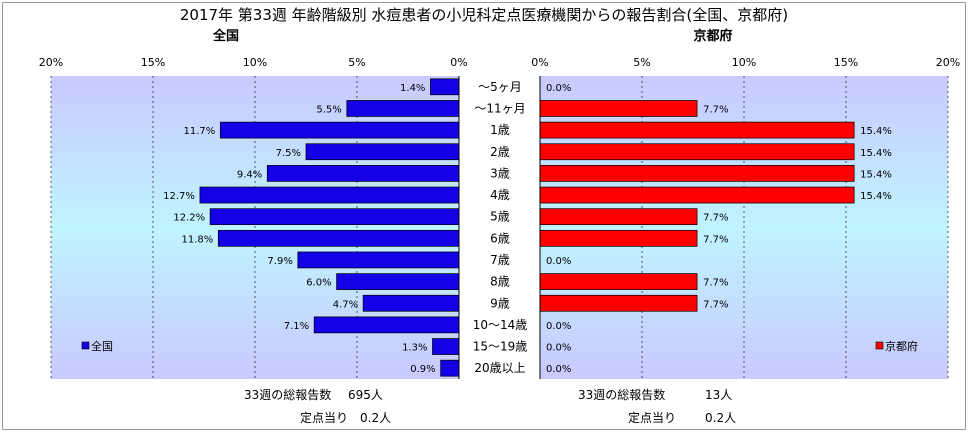  Describe the element at coordinates (500, 325) in the screenshot. I see `category-label: 10～14歳` at that location.